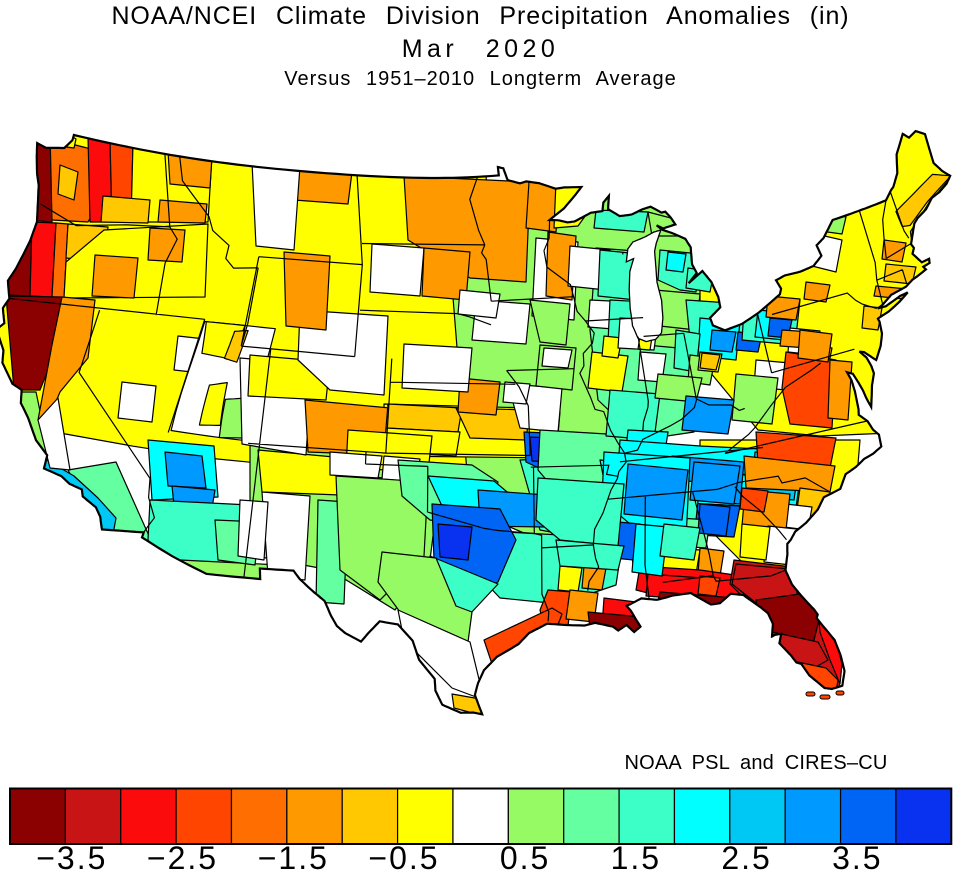 Image resolution: width=961 pixels, height=875 pixels. I want to click on svg-text: 3.5, so click(857, 857).